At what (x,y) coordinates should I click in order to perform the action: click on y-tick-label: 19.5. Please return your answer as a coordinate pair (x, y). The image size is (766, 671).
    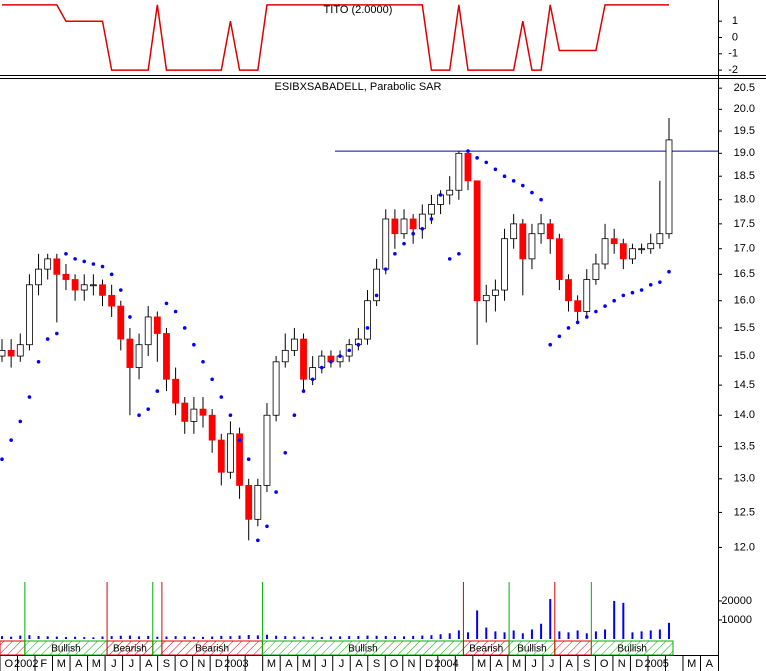
    Looking at the image, I should click on (744, 131).